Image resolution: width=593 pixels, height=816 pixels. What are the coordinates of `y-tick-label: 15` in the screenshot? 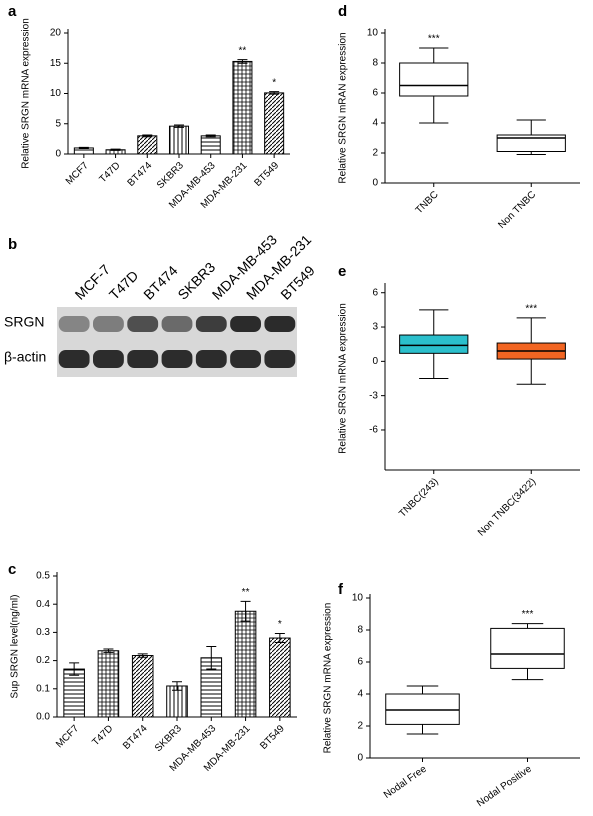 It's located at (56, 63).